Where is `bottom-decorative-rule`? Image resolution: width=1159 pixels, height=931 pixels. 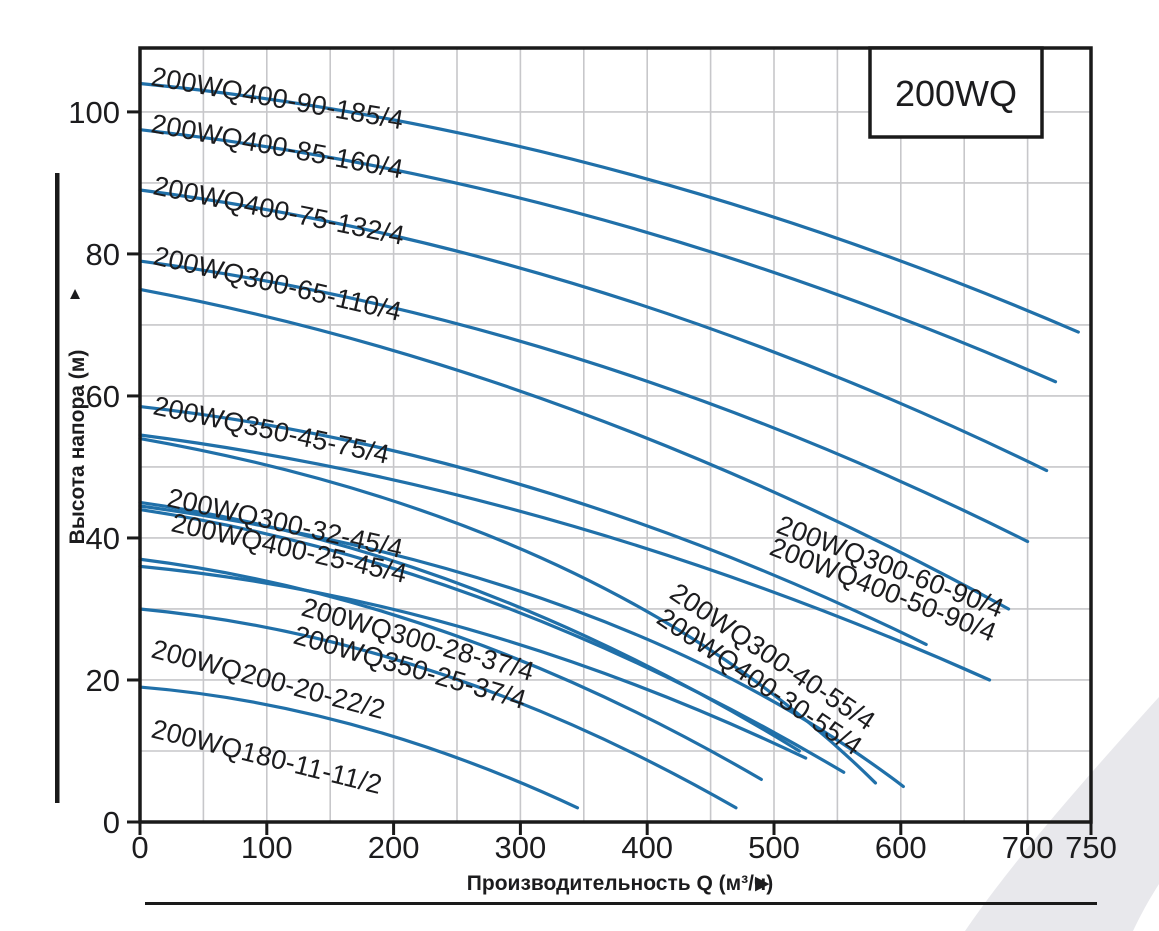 bottom-decorative-rule is located at coordinates (621, 903).